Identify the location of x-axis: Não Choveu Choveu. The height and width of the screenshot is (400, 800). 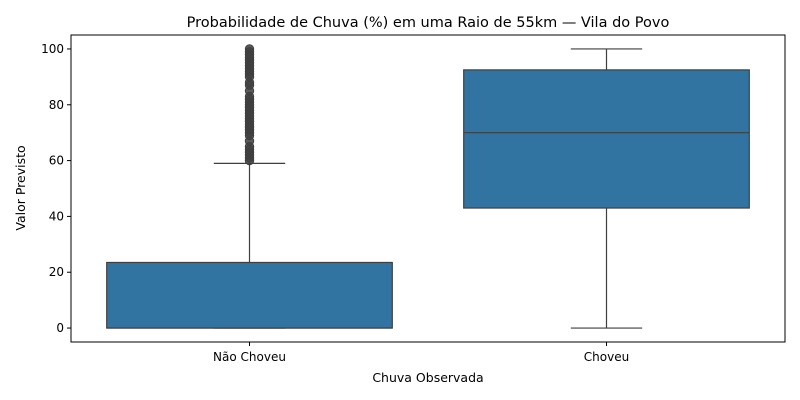
(421, 353).